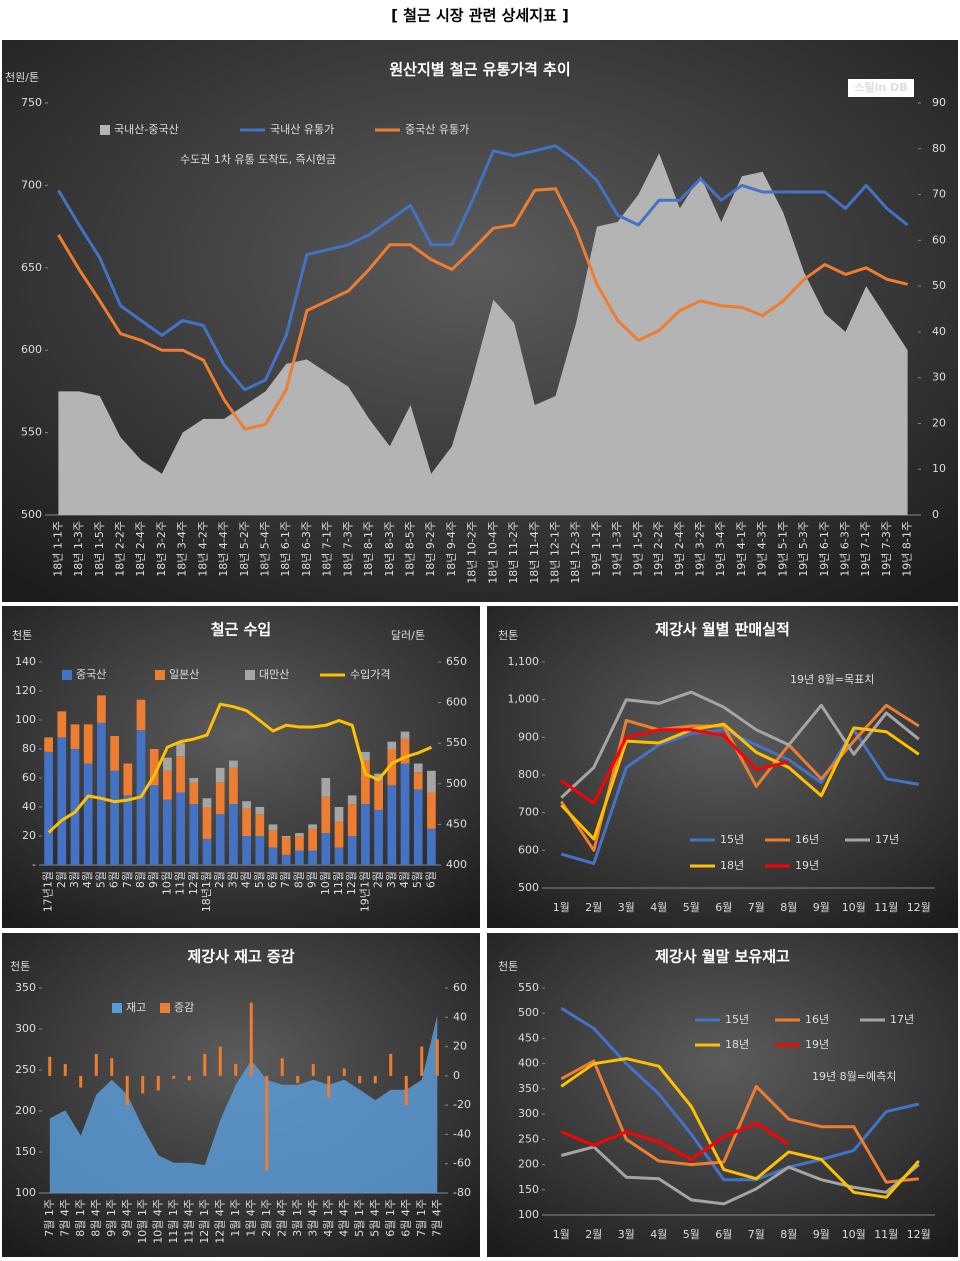 The image size is (960, 1261). Describe the element at coordinates (679, 549) in the screenshot. I see `x-tick-label: 19년 2-4주` at that location.